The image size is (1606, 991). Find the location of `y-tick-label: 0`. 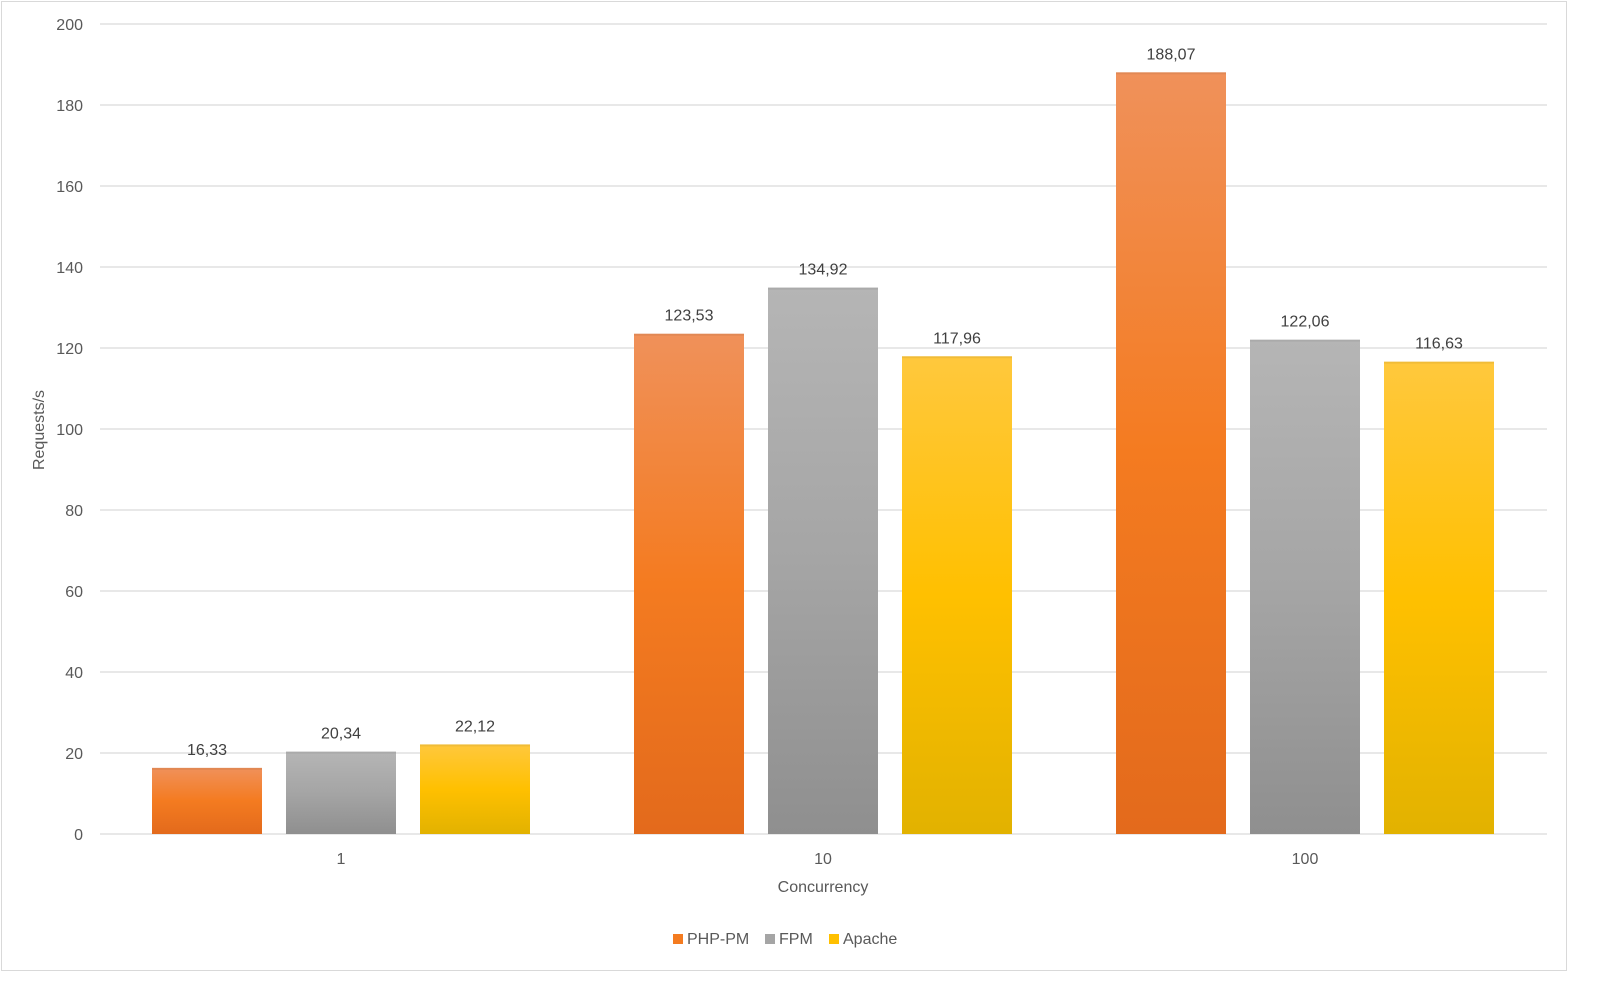

y-tick-label: 0 is located at coordinates (78, 835).